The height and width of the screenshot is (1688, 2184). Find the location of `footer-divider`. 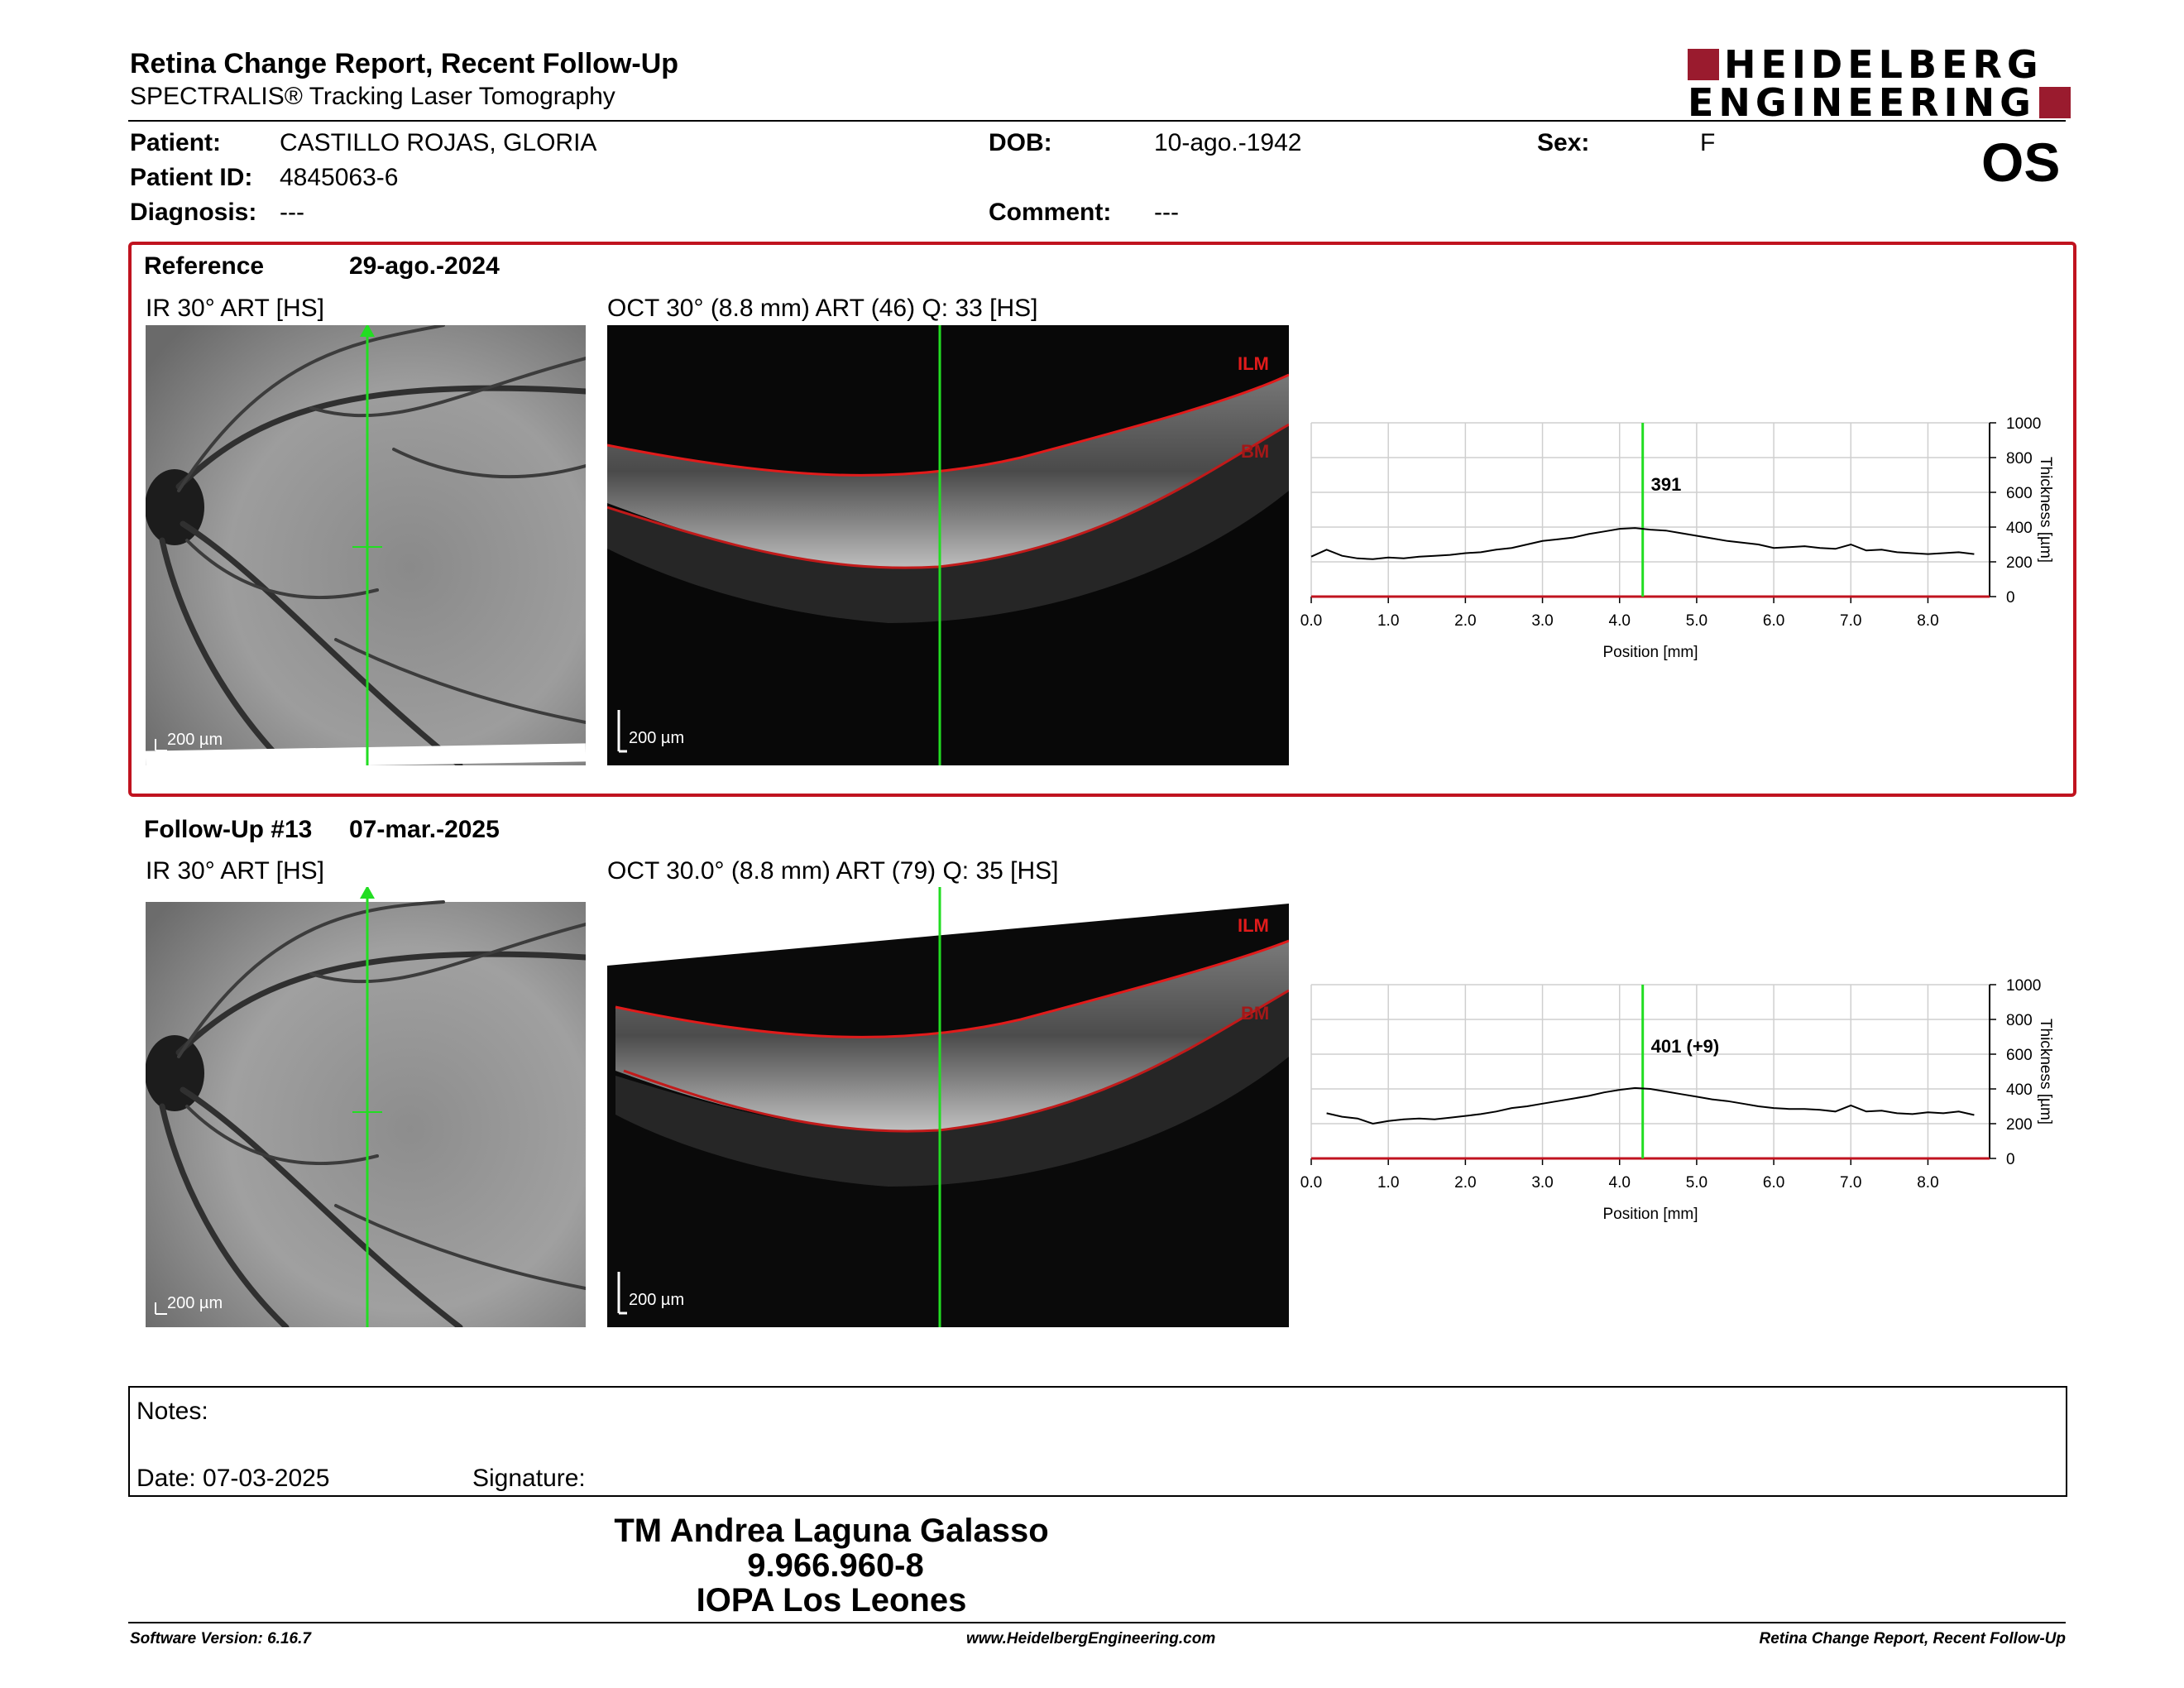

footer-divider is located at coordinates (1097, 1622).